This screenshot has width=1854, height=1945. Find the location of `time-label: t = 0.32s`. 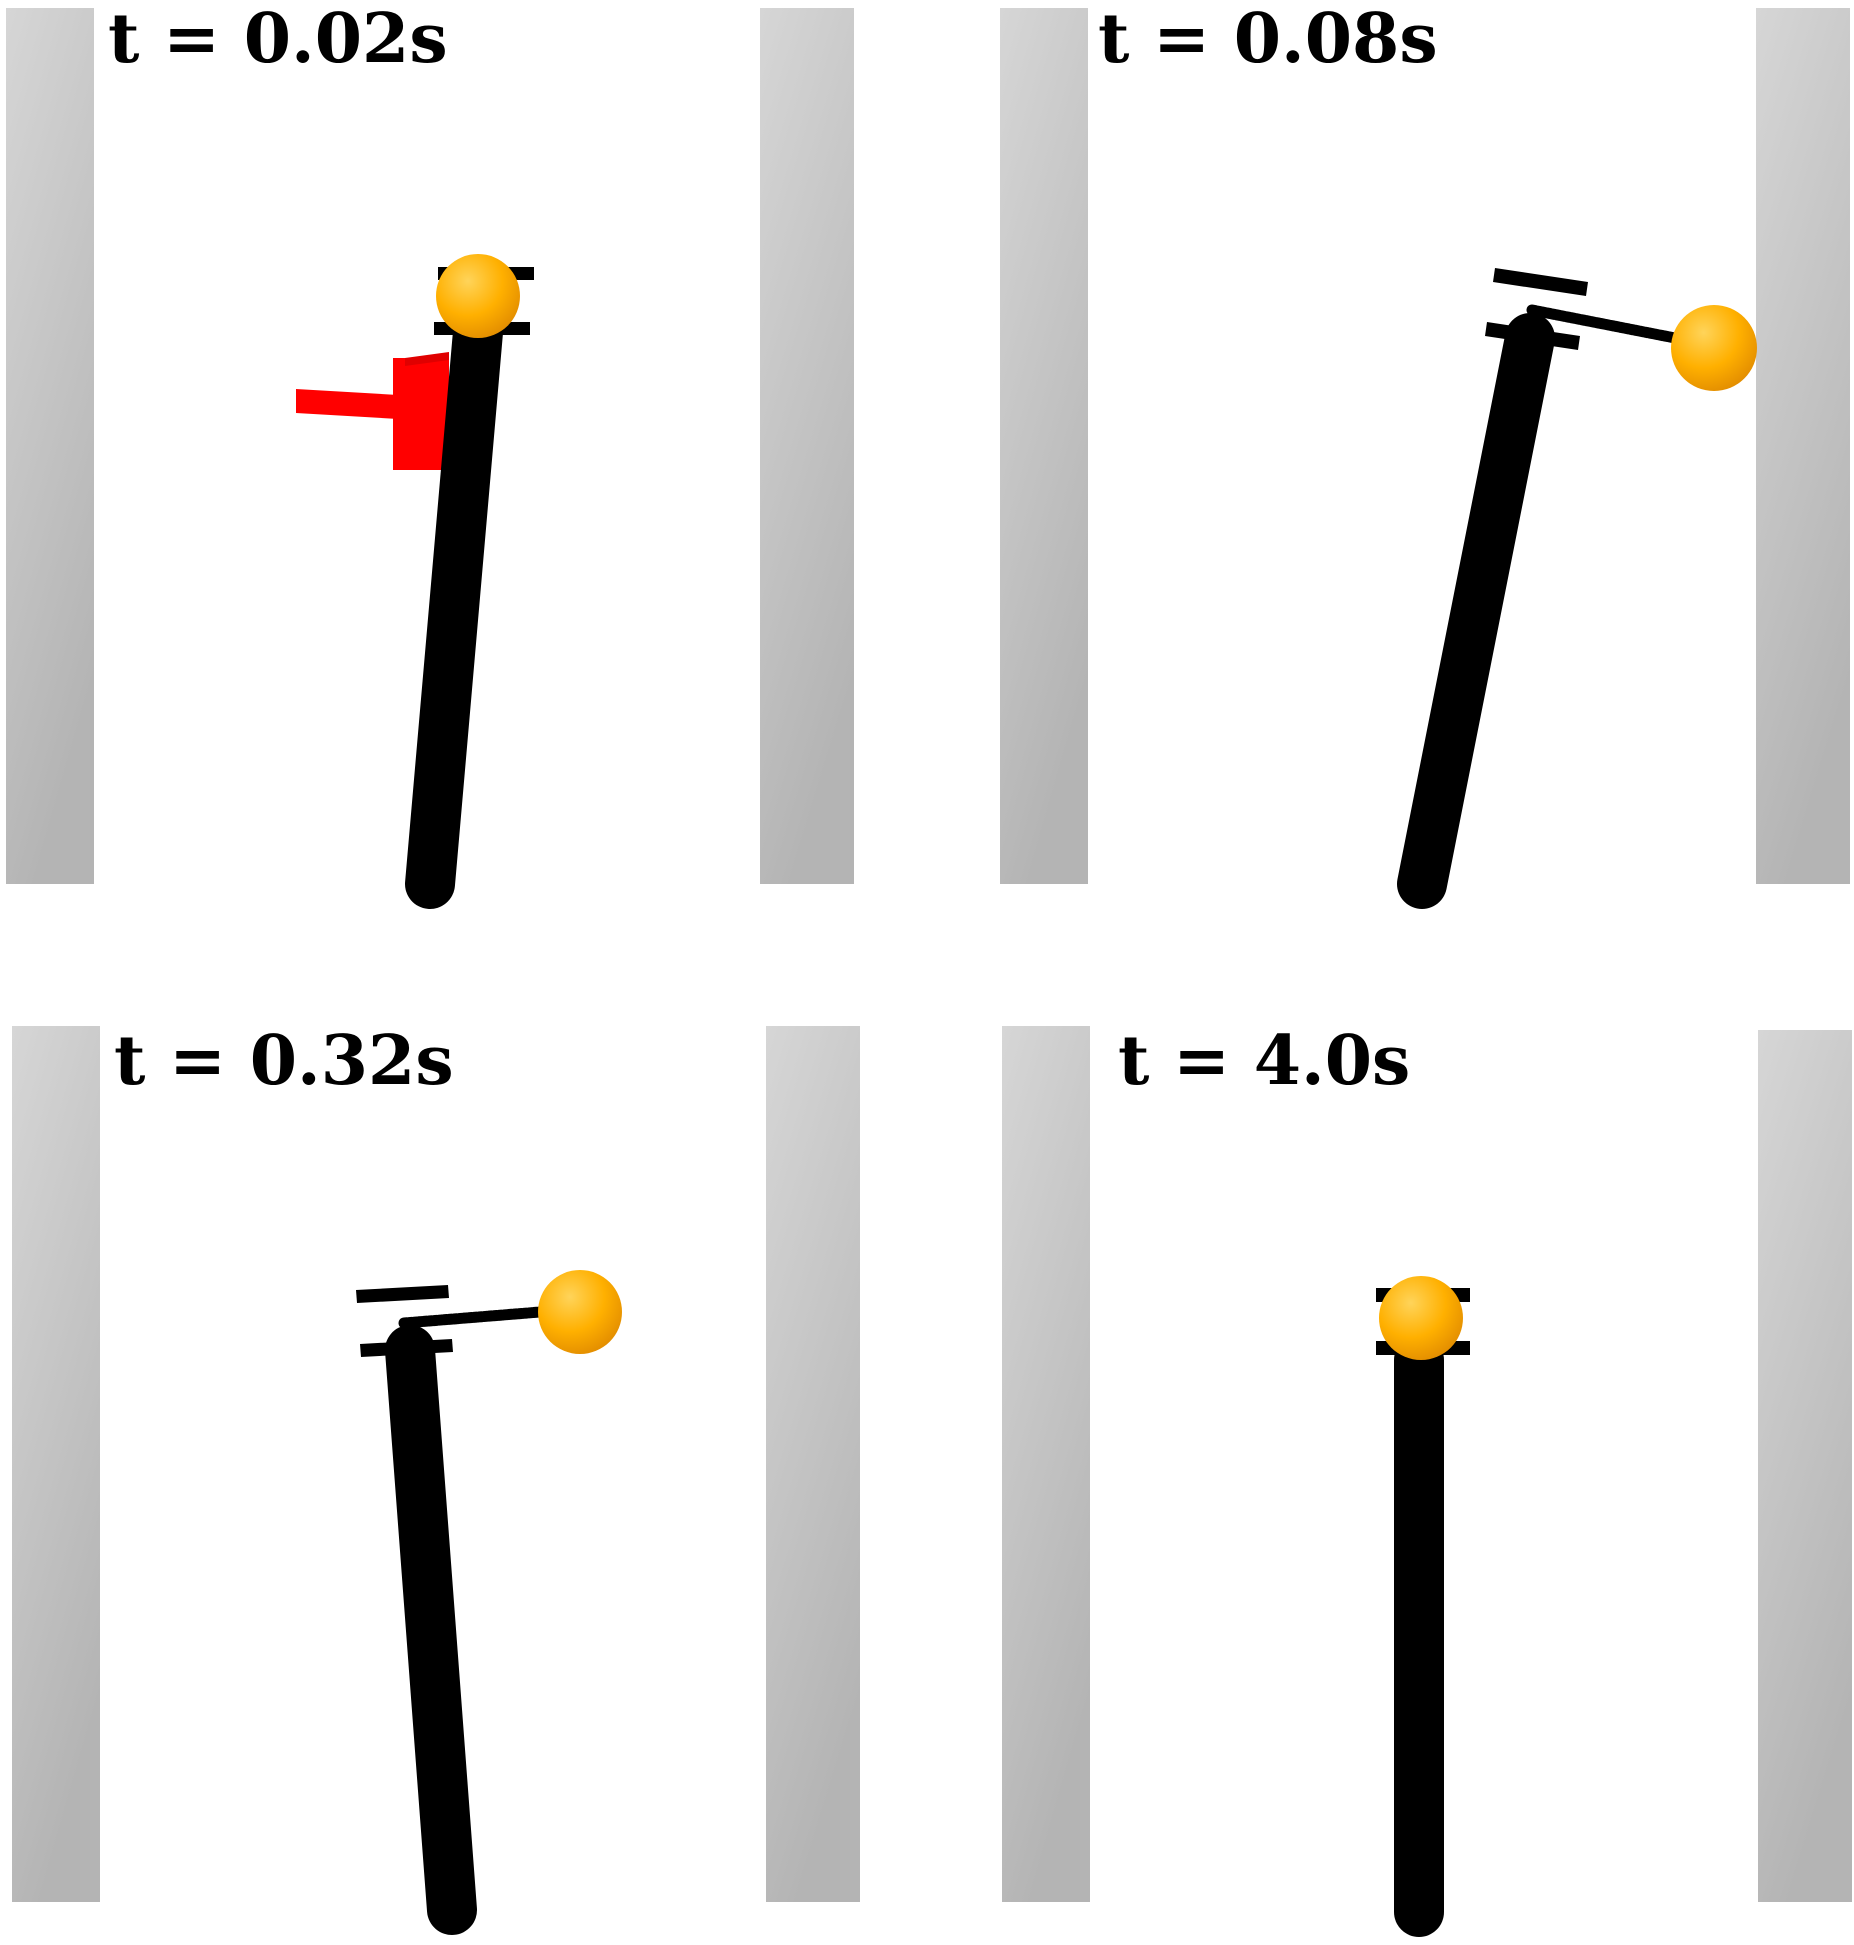

time-label: t = 0.32s is located at coordinates (284, 1061).